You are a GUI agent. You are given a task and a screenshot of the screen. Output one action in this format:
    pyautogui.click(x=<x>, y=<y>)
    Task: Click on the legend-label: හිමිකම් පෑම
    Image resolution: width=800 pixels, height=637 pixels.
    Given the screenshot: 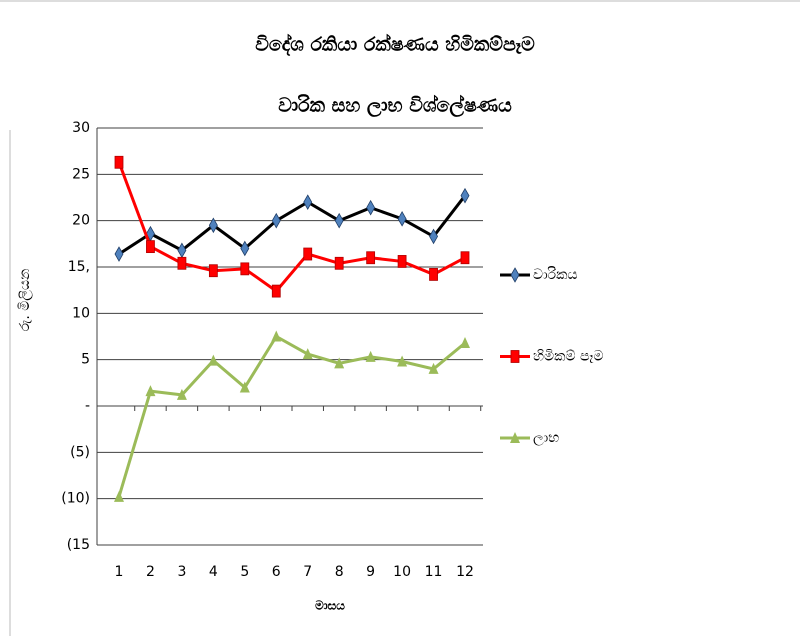 What is the action you would take?
    pyautogui.click(x=568, y=357)
    